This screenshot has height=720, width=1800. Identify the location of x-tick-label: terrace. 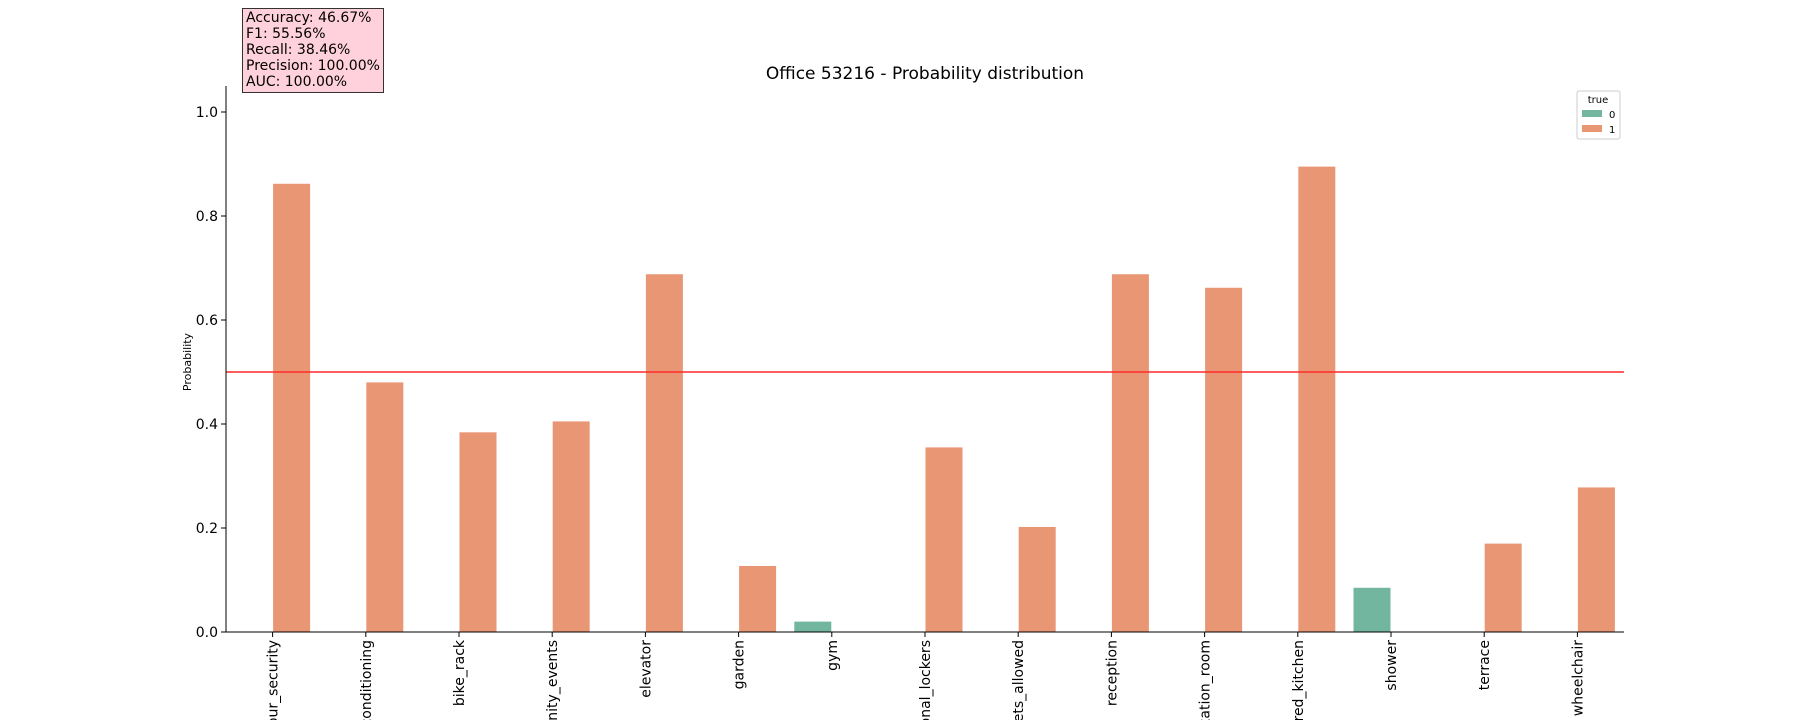
(1485, 665).